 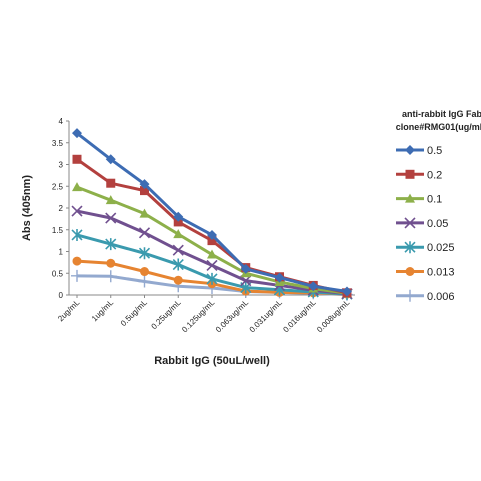 I want to click on legend-title-line-2: clone#RMG01(ug/mL), so click(x=438, y=127).